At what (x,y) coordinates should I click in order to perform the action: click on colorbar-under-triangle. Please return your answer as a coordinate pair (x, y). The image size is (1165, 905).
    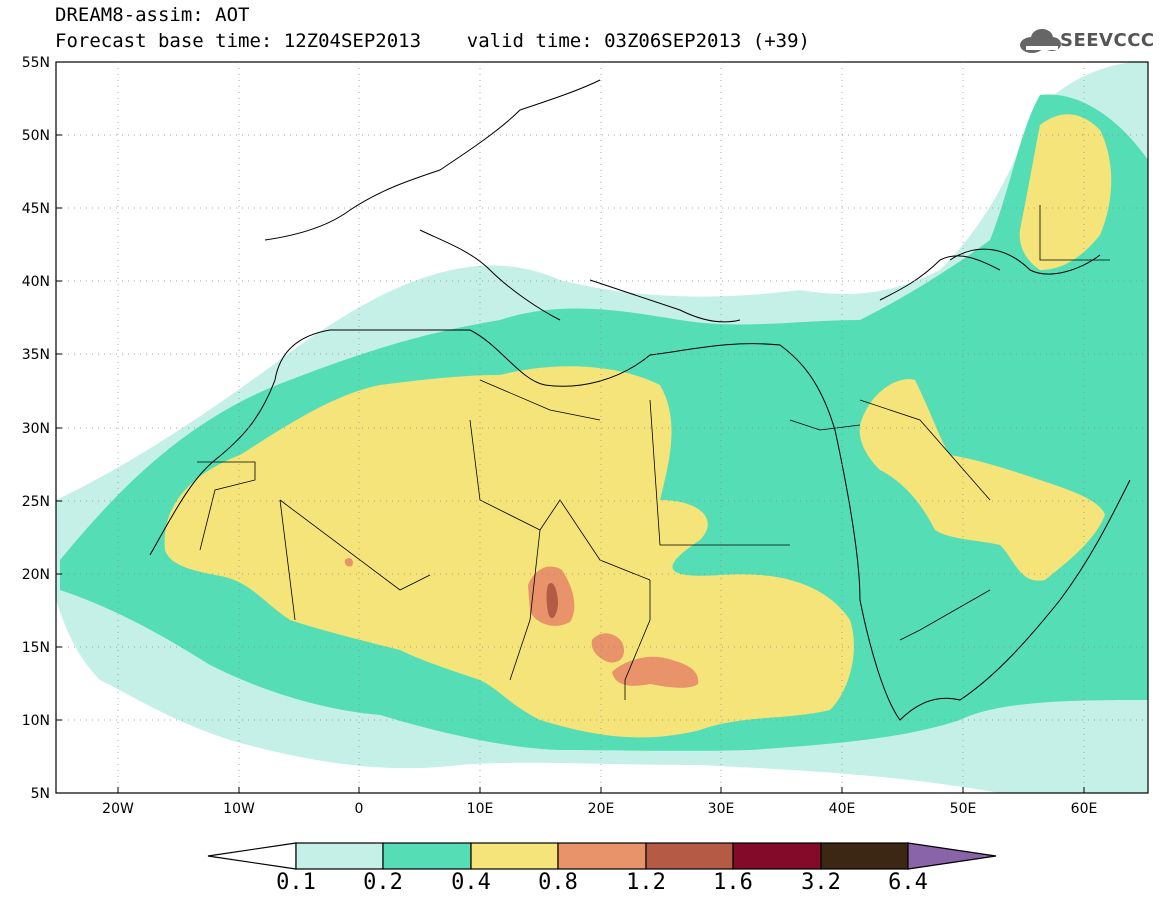
    Looking at the image, I should click on (252, 856).